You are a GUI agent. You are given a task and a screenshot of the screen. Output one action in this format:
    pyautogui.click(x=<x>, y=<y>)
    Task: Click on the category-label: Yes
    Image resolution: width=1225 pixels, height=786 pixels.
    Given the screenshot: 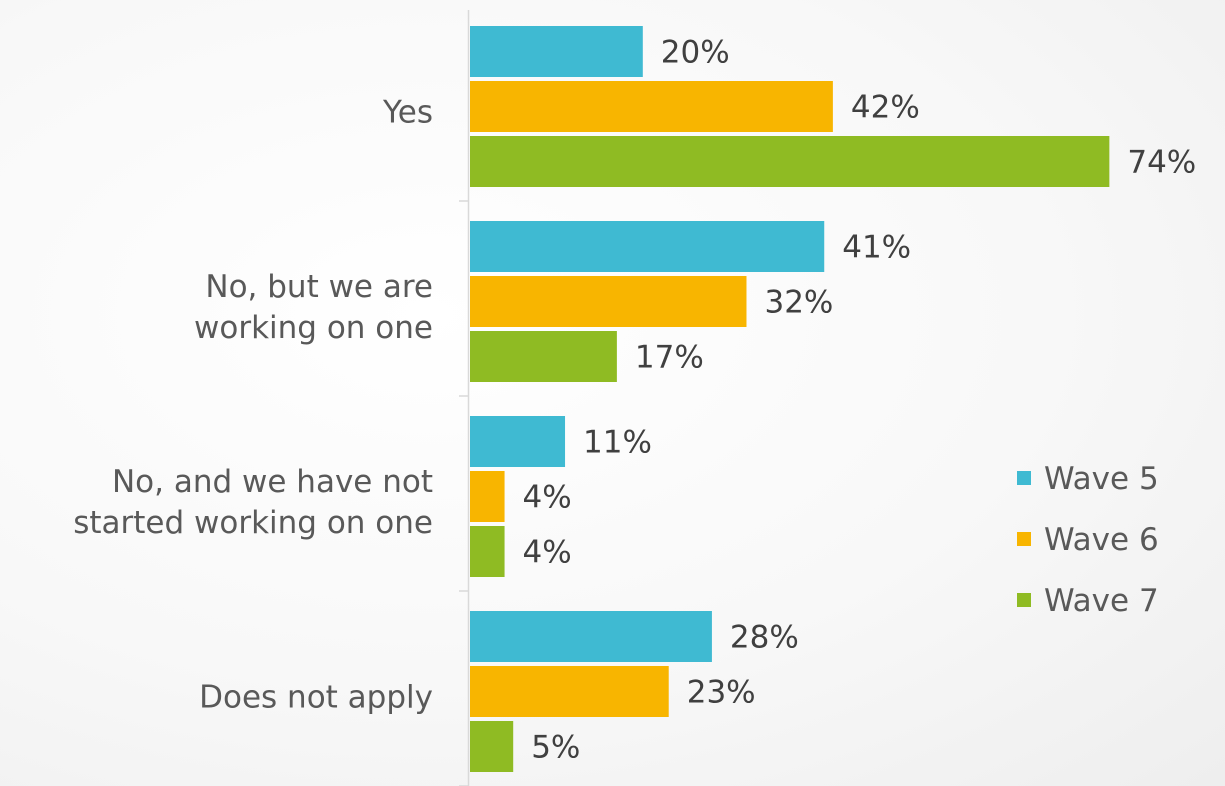 What is the action you would take?
    pyautogui.click(x=407, y=113)
    